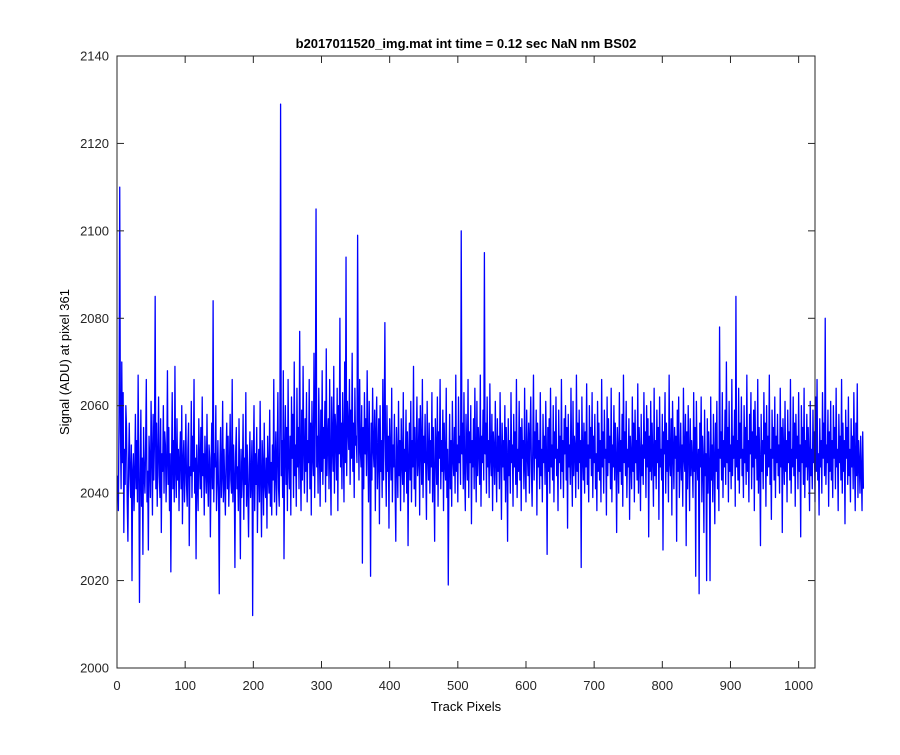 This screenshot has width=900, height=755. I want to click on x-tick-label: 900, so click(731, 685).